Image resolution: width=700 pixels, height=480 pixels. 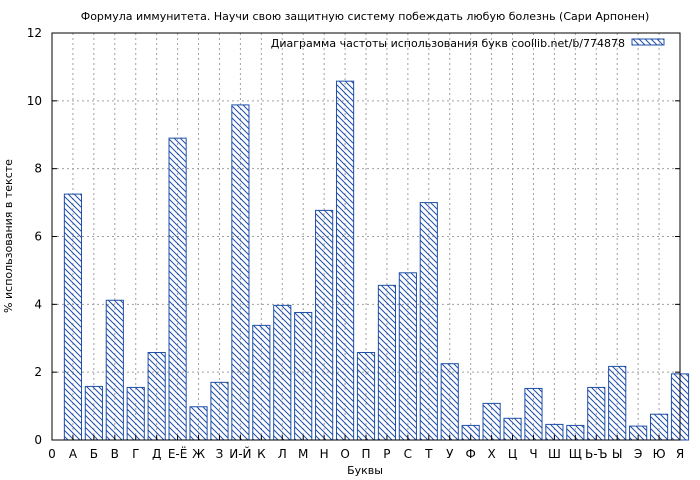 I want to click on bar-Ь-Ъ, so click(x=596, y=413).